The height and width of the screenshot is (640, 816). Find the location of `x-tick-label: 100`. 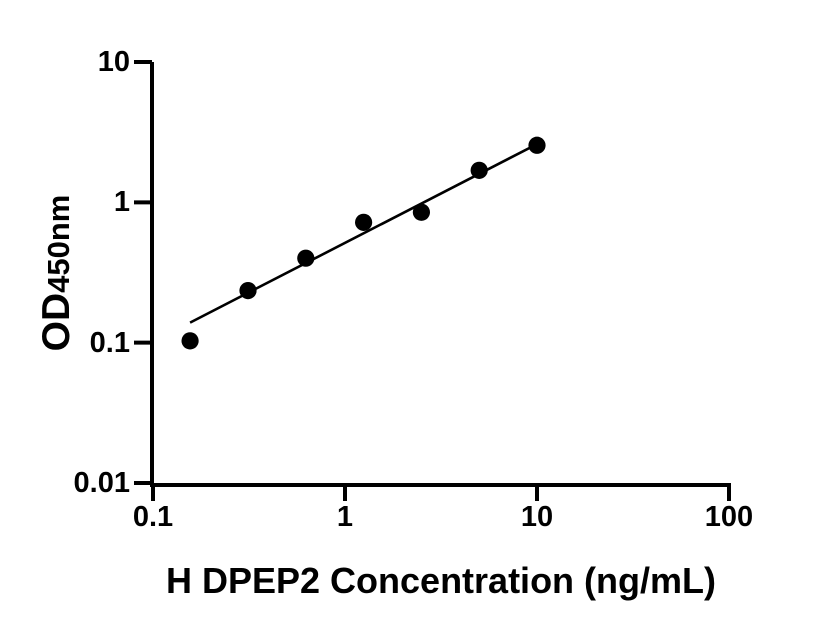

x-tick-label: 100 is located at coordinates (729, 517).